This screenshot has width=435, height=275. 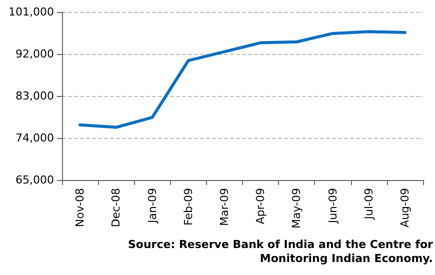 What do you see at coordinates (261, 206) in the screenshot?
I see `x-tick-label: Apr-09` at bounding box center [261, 206].